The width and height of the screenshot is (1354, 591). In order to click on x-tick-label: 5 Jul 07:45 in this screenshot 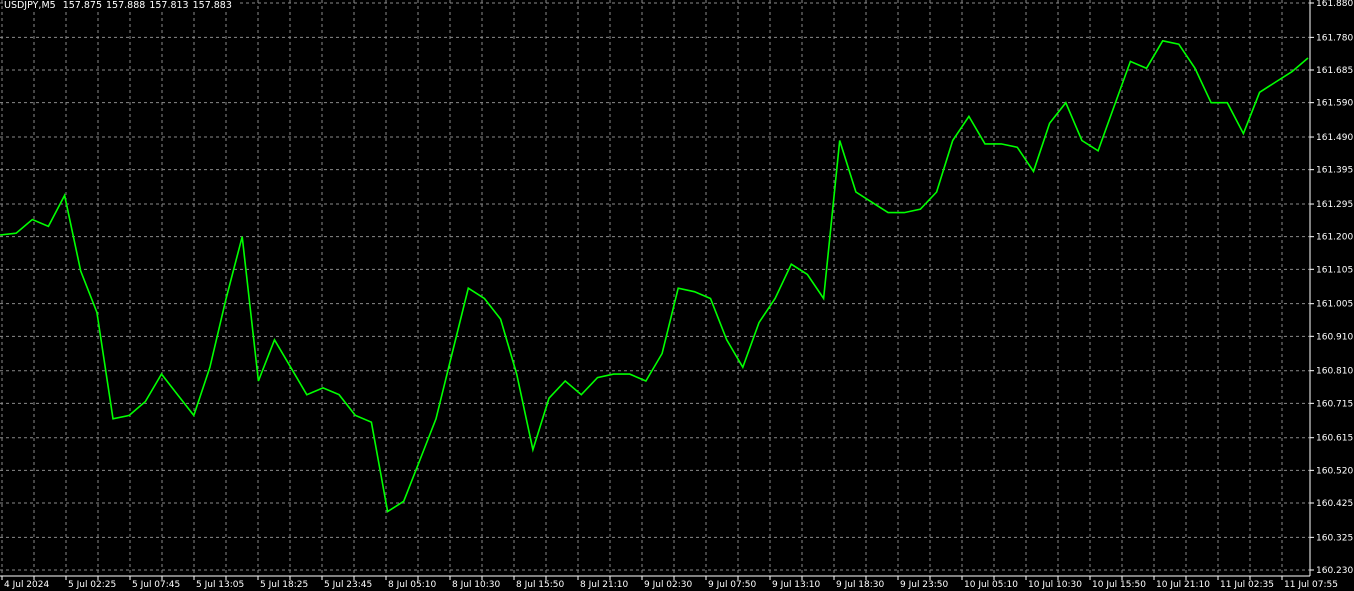, I will do `click(156, 585)`.